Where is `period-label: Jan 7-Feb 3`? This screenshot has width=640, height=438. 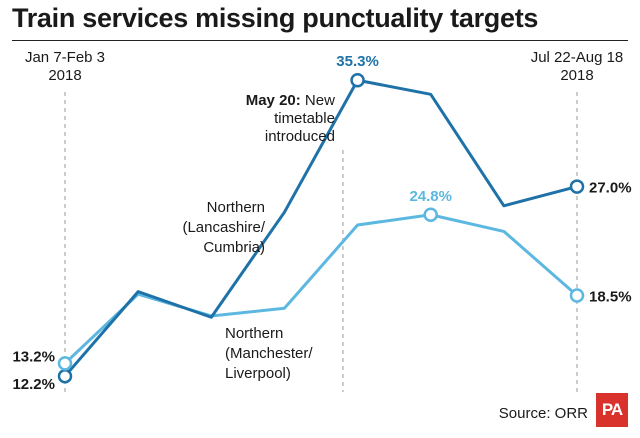
period-label: Jan 7-Feb 3 is located at coordinates (65, 57).